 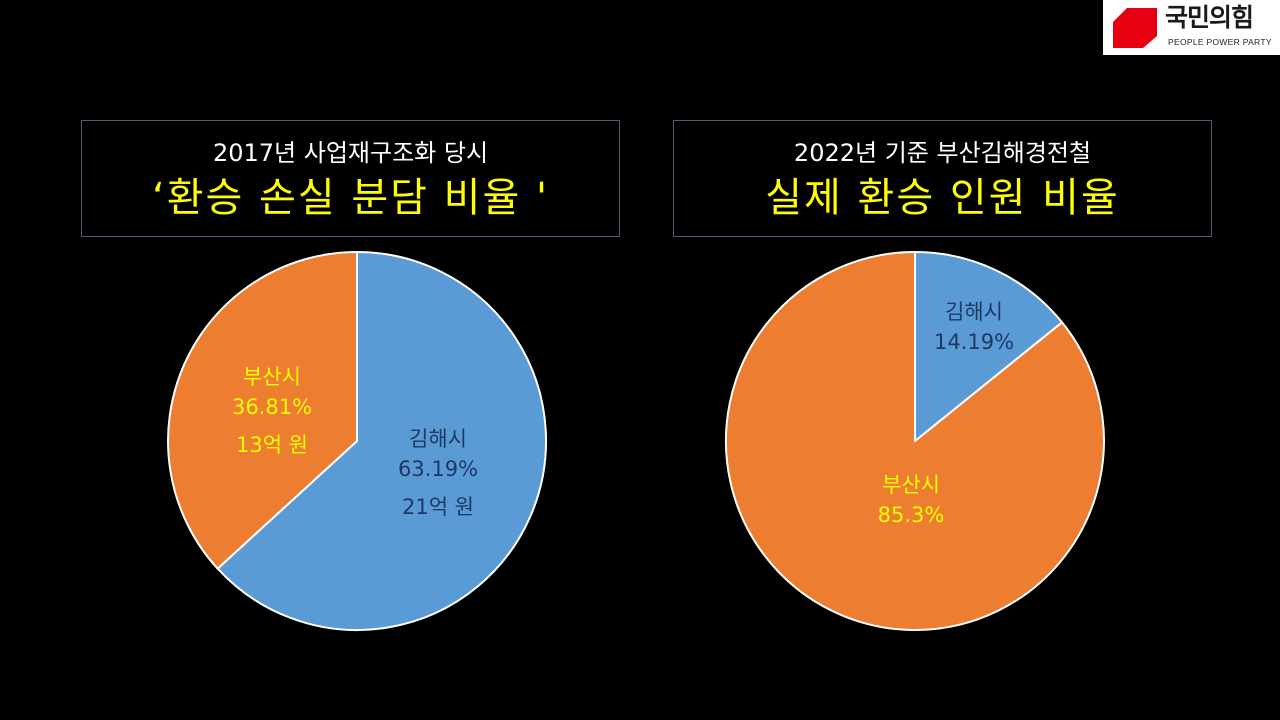 What do you see at coordinates (974, 327) in the screenshot?
I see `right-label-gimhae: 김해시 14.19%` at bounding box center [974, 327].